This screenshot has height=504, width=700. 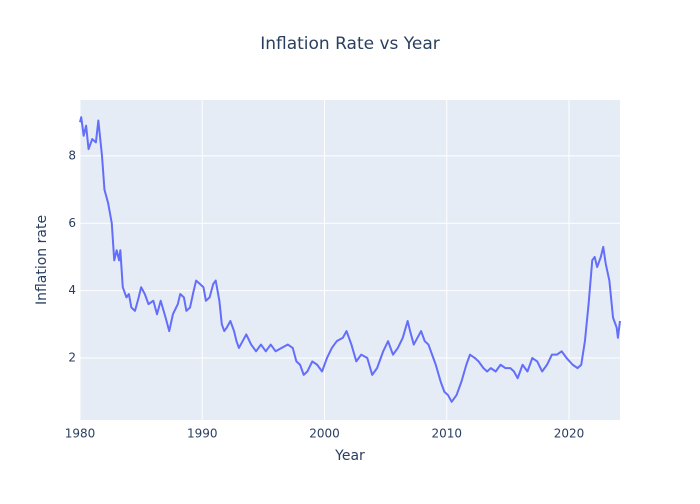 I want to click on x-tick-label: 2020, so click(x=569, y=434).